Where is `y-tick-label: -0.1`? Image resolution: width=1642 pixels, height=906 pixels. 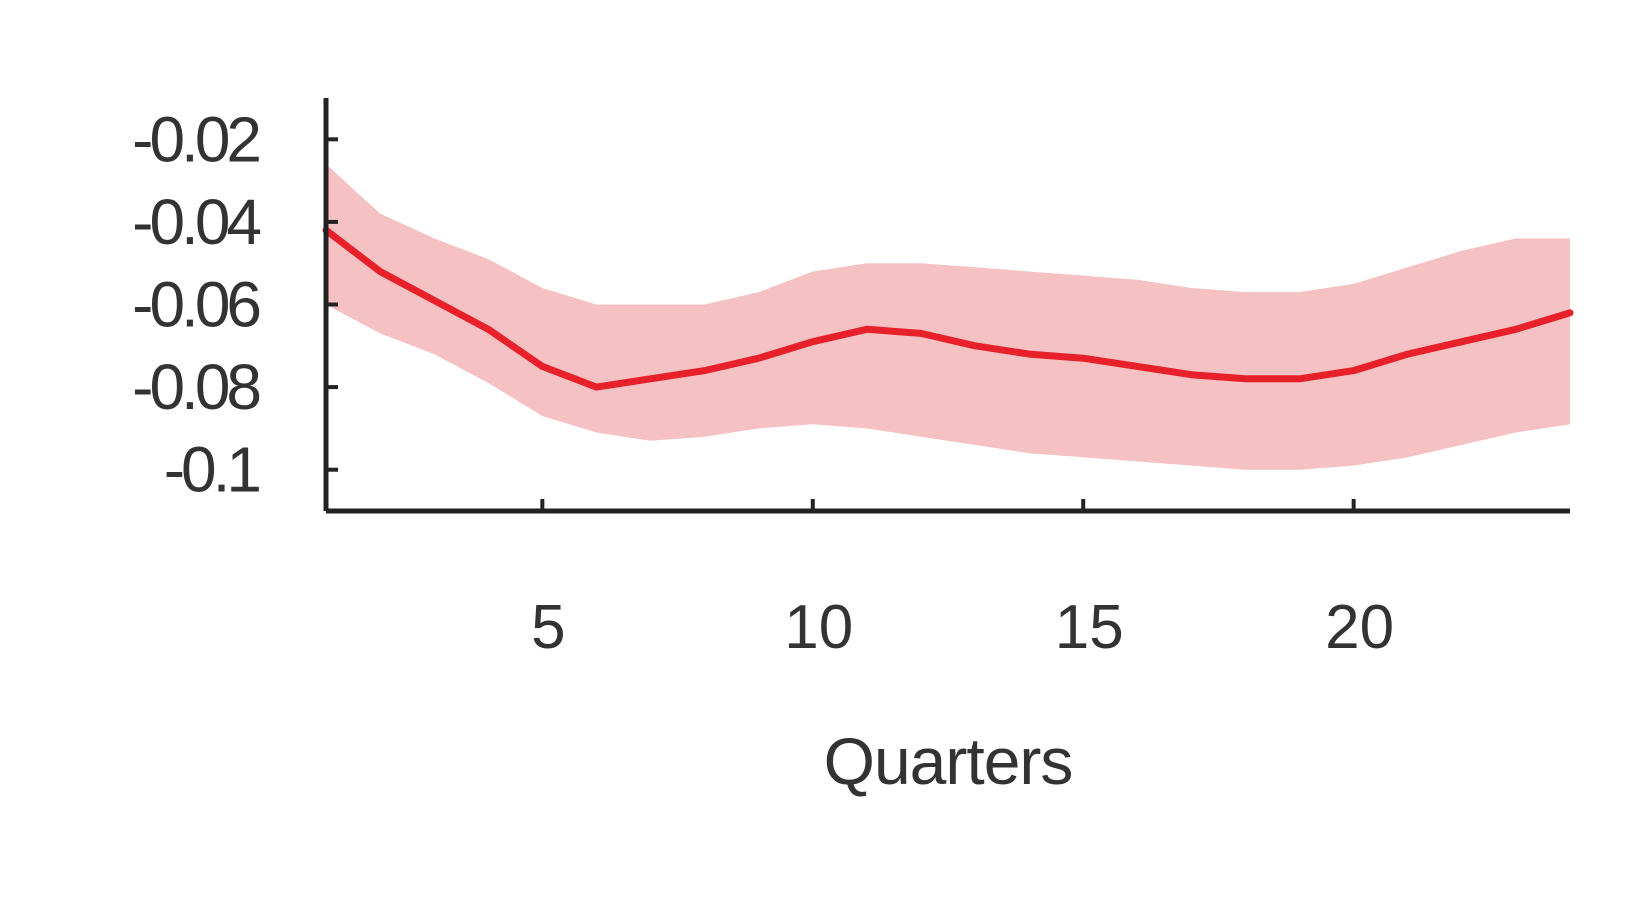
y-tick-label: -0.1 is located at coordinates (212, 470).